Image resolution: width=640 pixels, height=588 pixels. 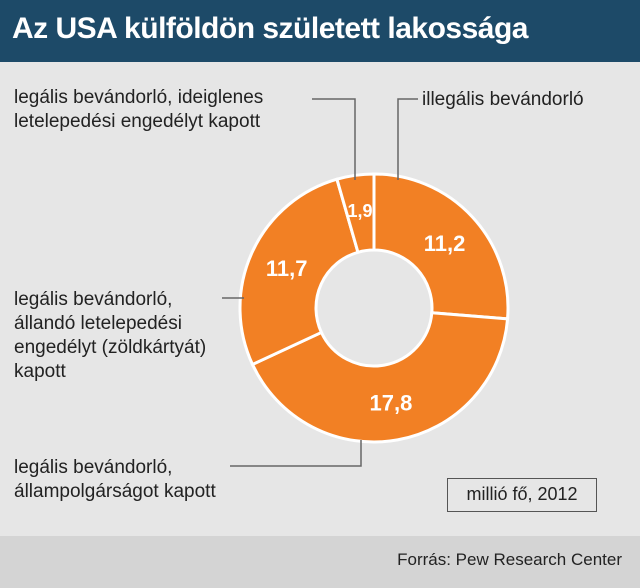 What do you see at coordinates (380, 377) in the screenshot?
I see `slice-citizen` at bounding box center [380, 377].